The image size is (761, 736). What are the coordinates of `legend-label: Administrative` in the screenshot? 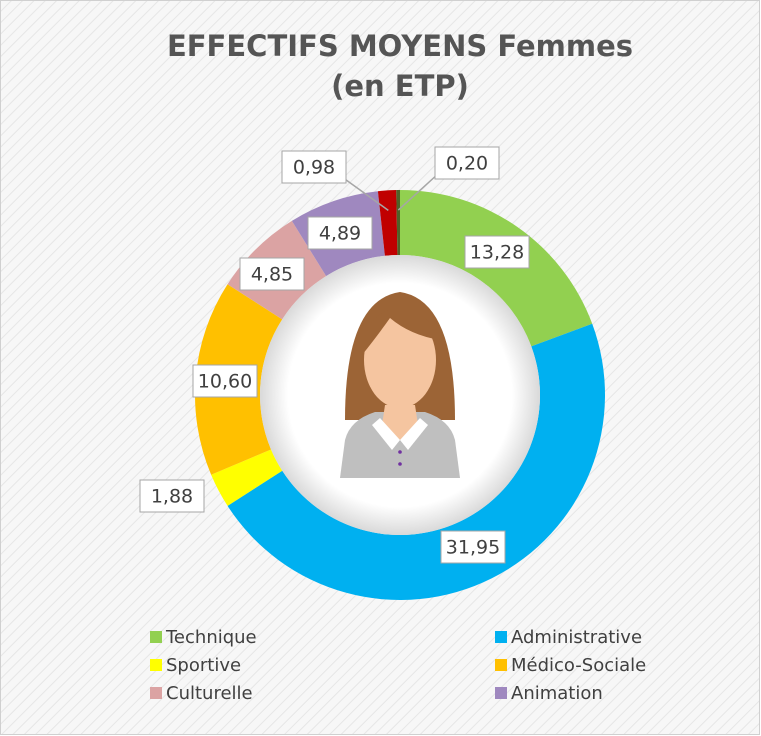 It's located at (576, 637).